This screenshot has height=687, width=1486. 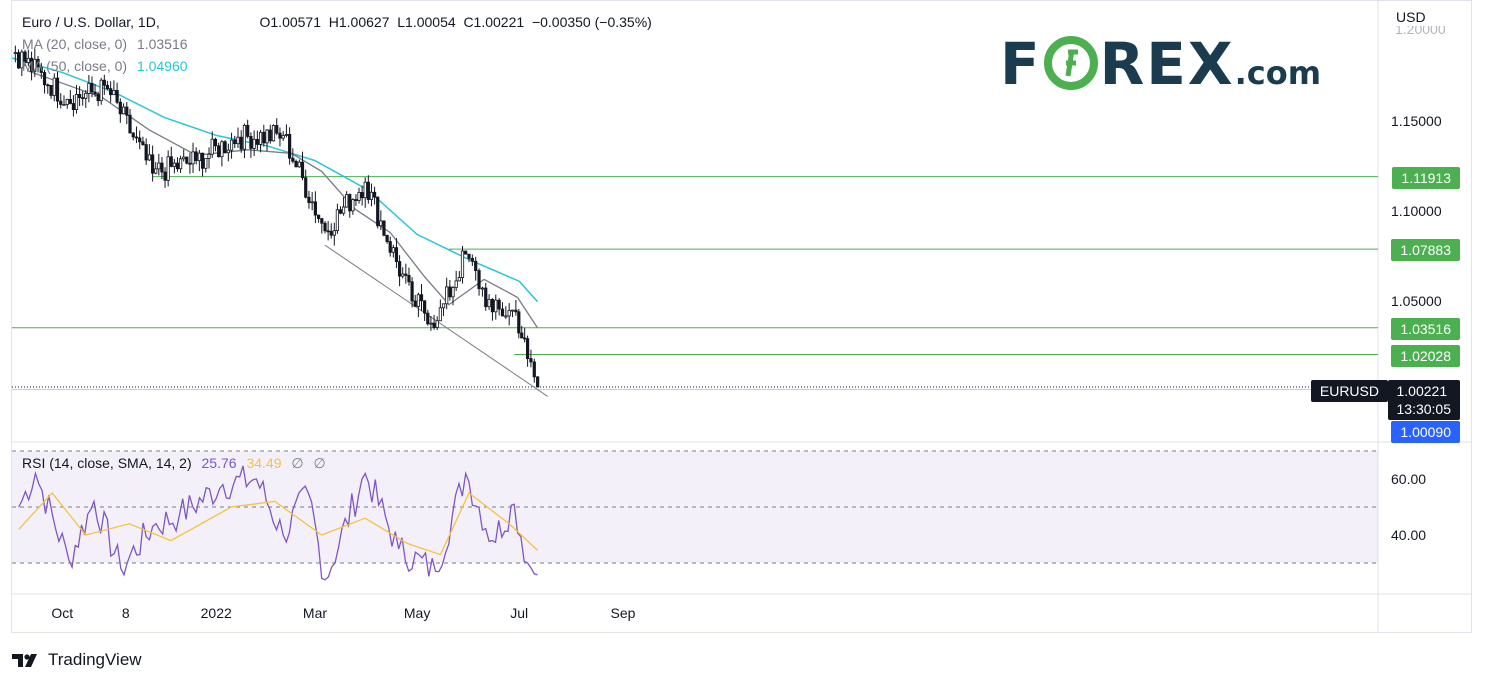 I want to click on current-price: 1.00221, so click(x=1422, y=391).